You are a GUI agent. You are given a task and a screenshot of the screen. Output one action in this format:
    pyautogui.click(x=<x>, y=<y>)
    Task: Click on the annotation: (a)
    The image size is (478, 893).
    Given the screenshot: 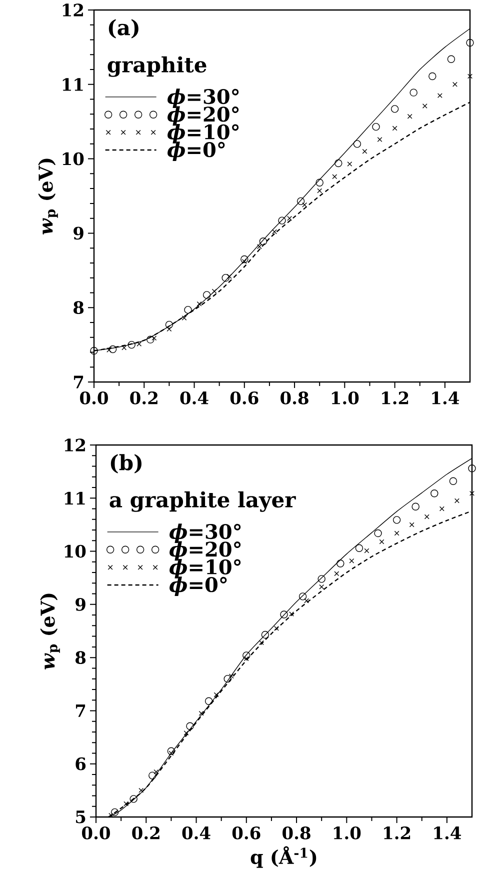 What is the action you would take?
    pyautogui.click(x=123, y=28)
    